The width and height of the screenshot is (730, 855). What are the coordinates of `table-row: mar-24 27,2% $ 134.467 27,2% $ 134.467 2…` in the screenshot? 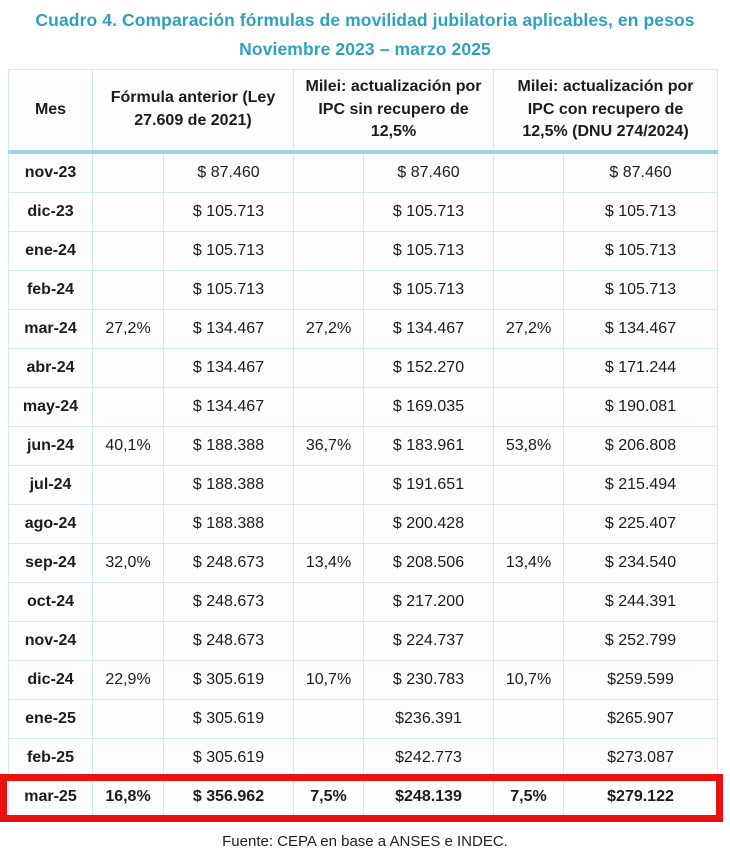 It's located at (363, 329).